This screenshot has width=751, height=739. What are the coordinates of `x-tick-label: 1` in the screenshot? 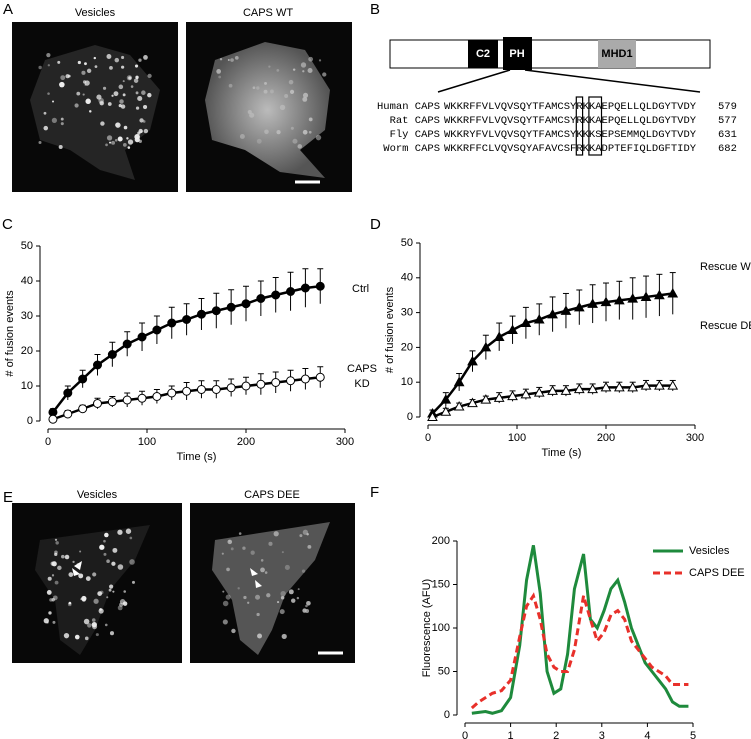 It's located at (511, 734).